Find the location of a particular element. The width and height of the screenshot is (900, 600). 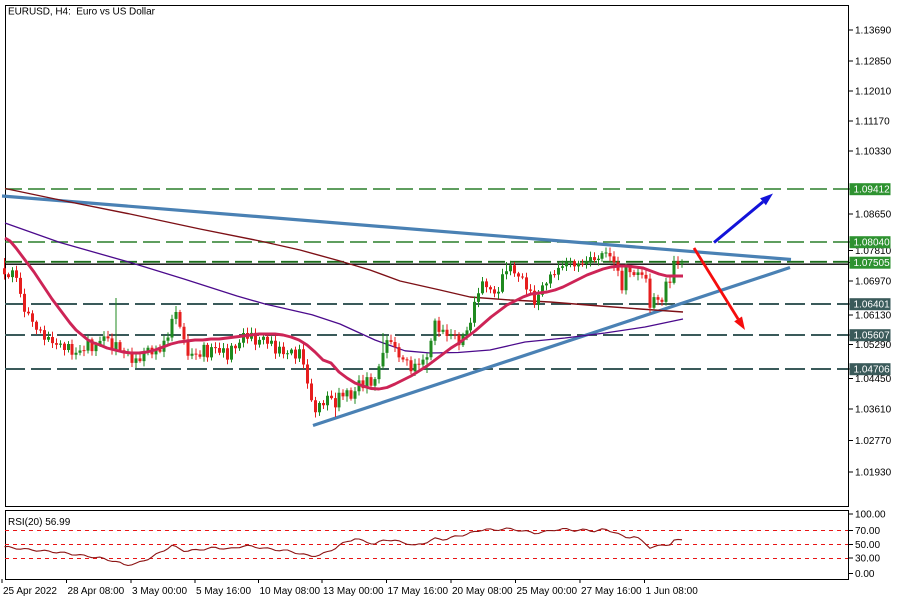

svg-text: 1.04450 is located at coordinates (873, 379).